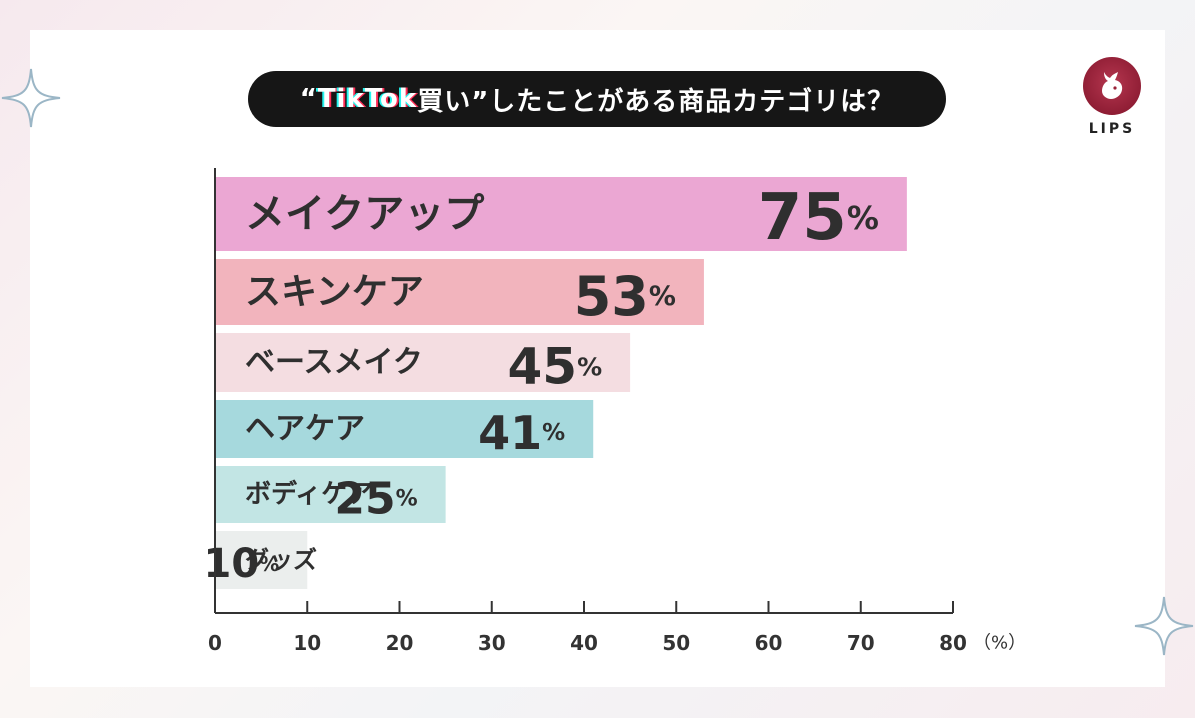  What do you see at coordinates (242, 564) in the screenshot?
I see `data-label: 10%` at bounding box center [242, 564].